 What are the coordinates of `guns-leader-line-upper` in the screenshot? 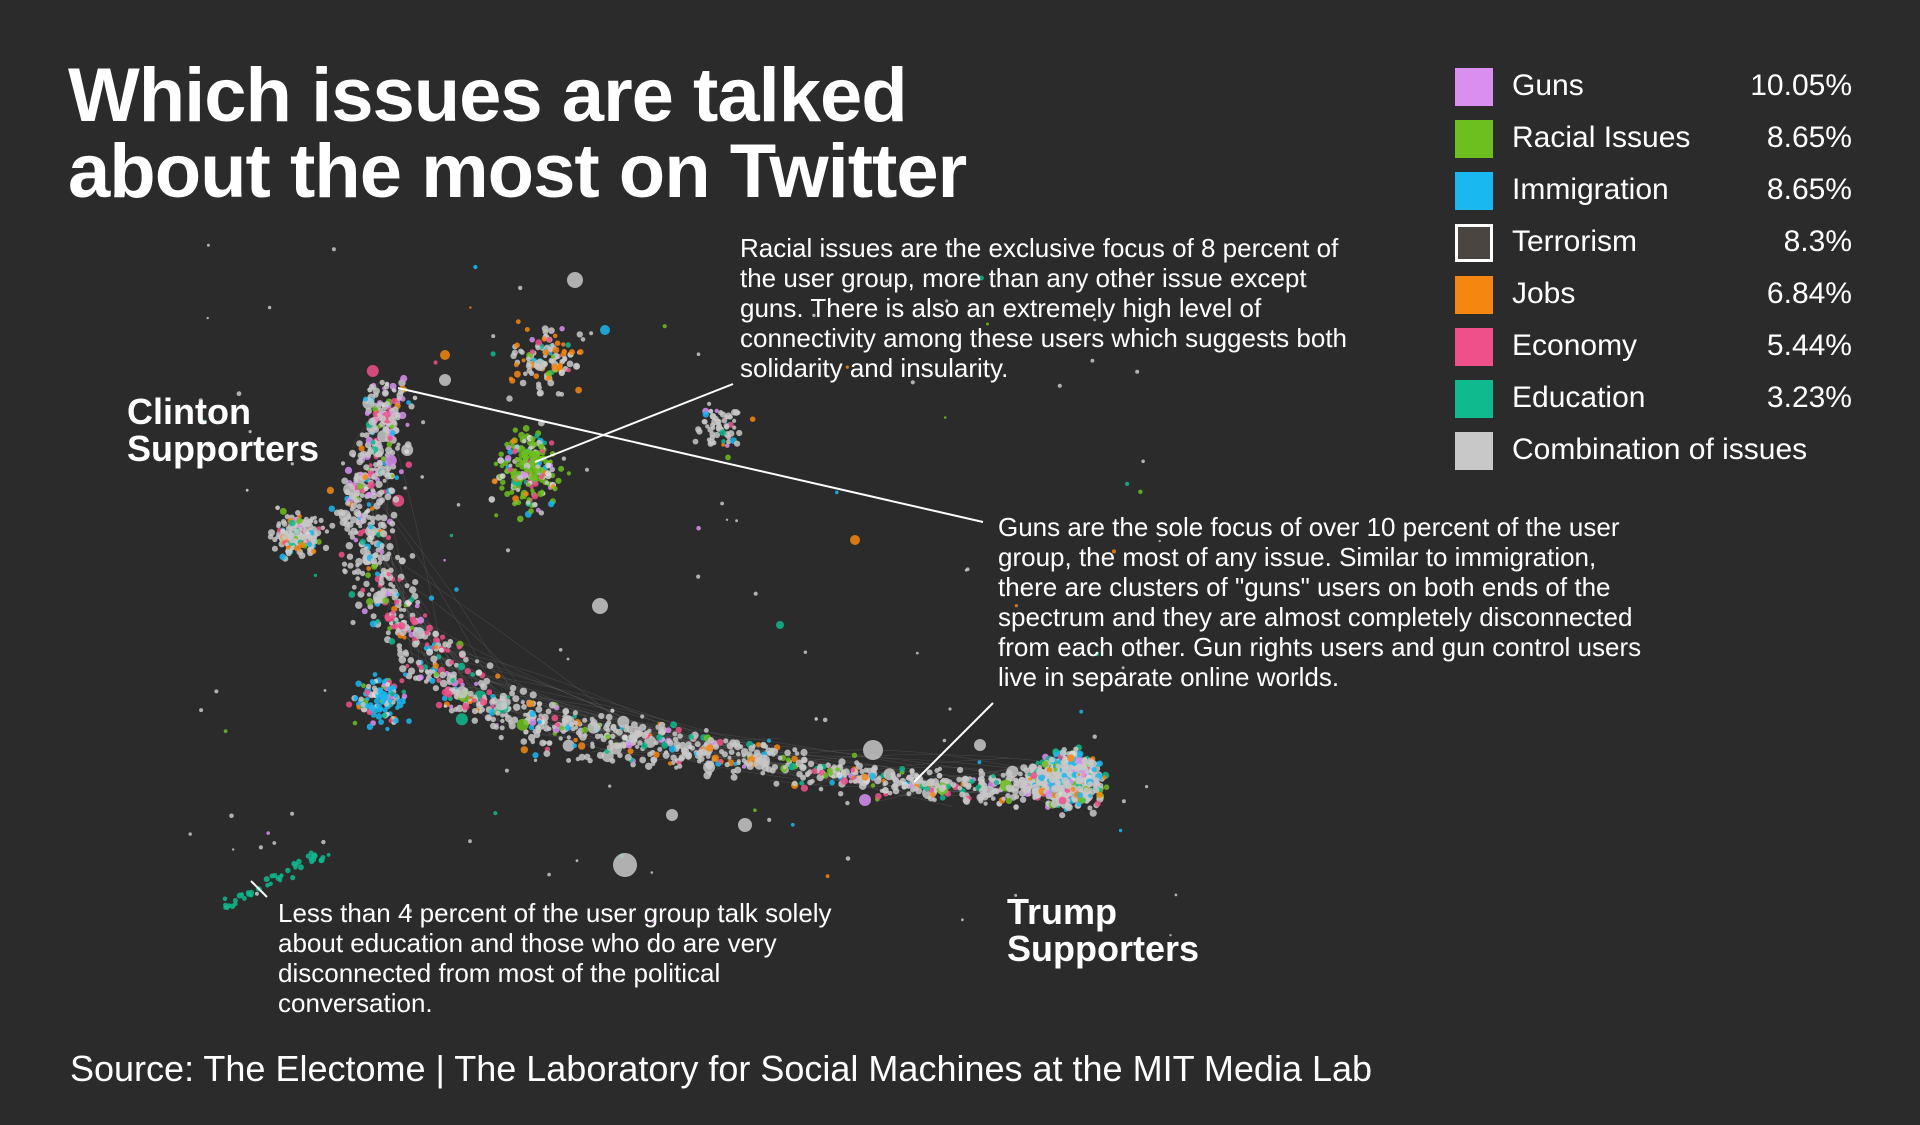 It's located at (690, 455).